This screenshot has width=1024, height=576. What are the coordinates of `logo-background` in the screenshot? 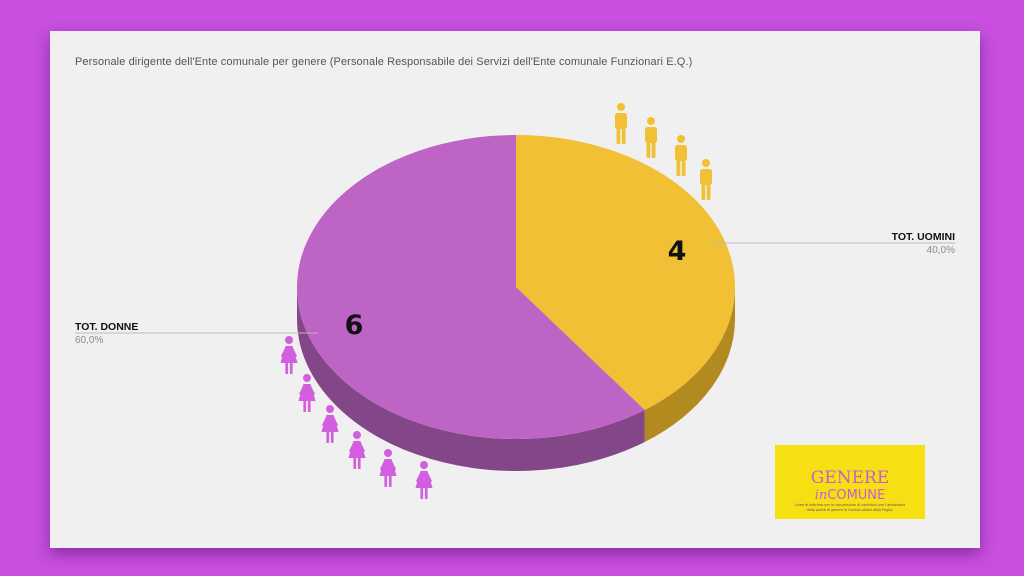 It's located at (850, 482).